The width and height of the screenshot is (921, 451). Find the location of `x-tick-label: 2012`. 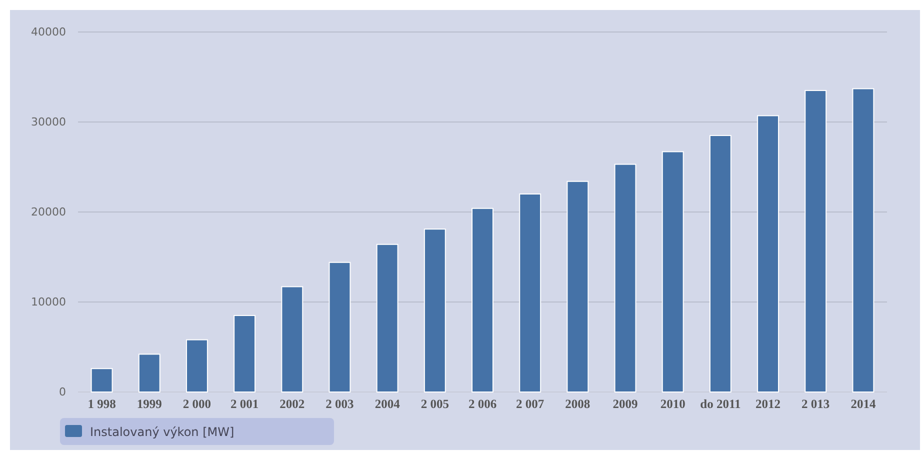

x-tick-label: 2012 is located at coordinates (768, 403).